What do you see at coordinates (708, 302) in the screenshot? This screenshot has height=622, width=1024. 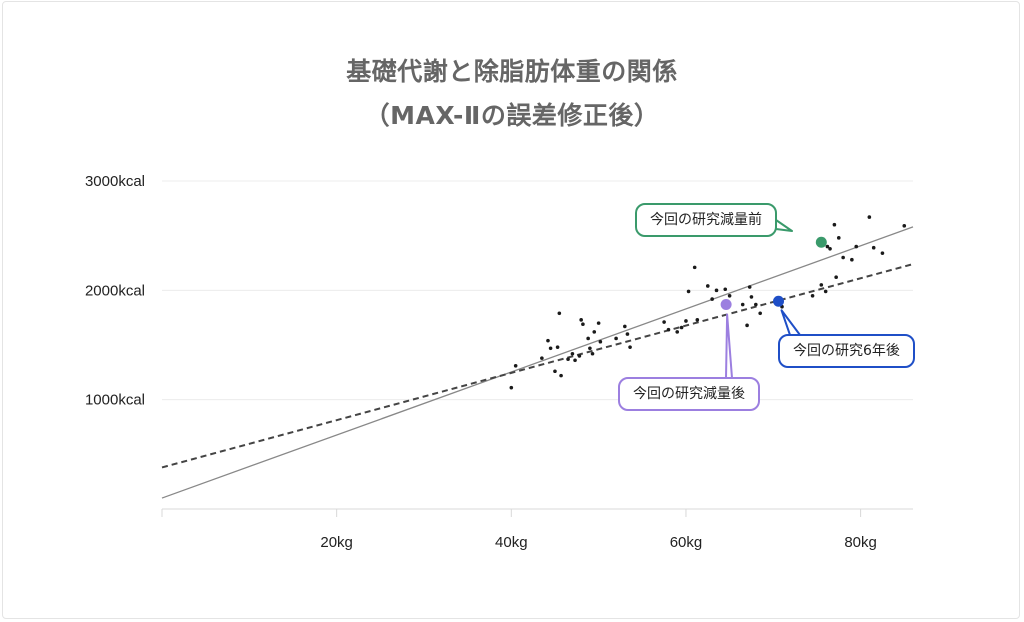 I see `data-points` at bounding box center [708, 302].